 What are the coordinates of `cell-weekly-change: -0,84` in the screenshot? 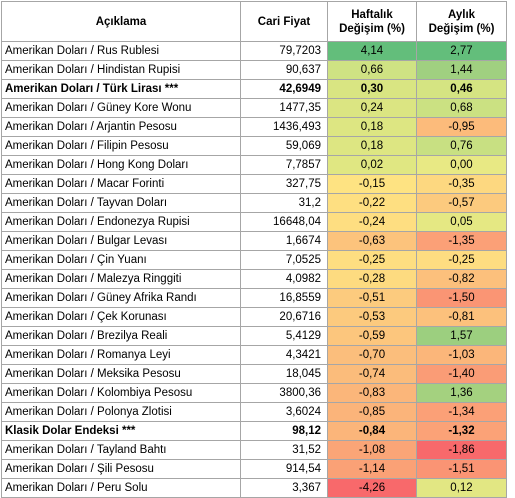 It's located at (372, 431).